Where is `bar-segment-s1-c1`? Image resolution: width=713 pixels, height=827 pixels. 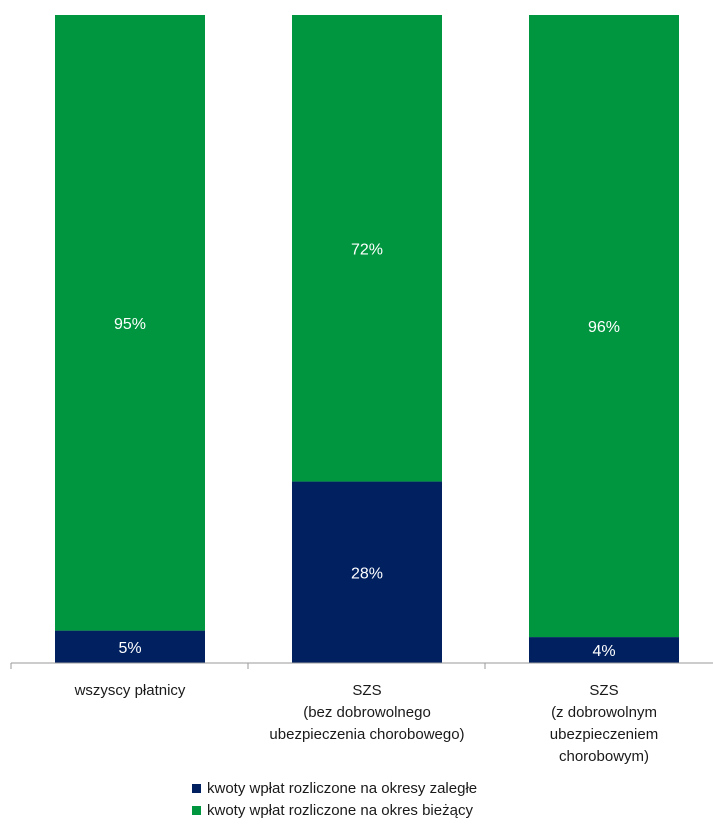 bar-segment-s1-c1 is located at coordinates (367, 248).